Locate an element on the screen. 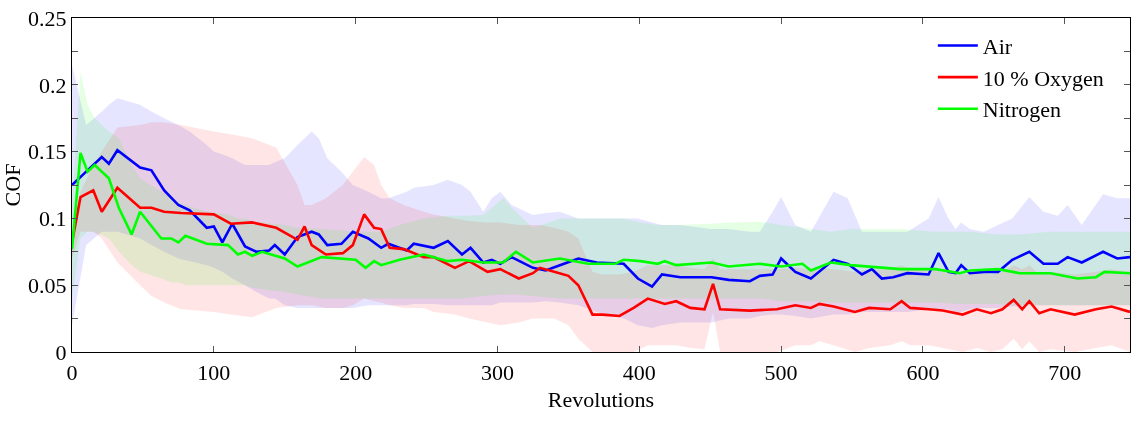 The image size is (1132, 434). legend-label: Nitrogen is located at coordinates (1022, 110).